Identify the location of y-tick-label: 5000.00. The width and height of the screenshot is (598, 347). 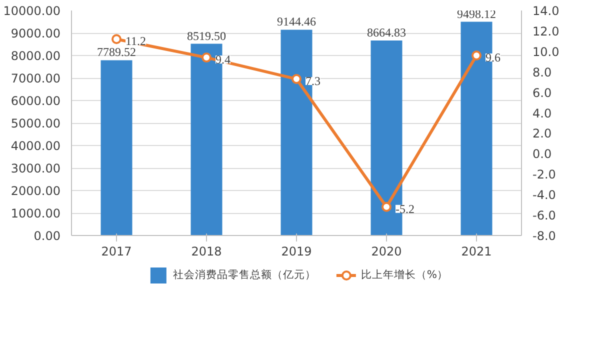
(35, 123).